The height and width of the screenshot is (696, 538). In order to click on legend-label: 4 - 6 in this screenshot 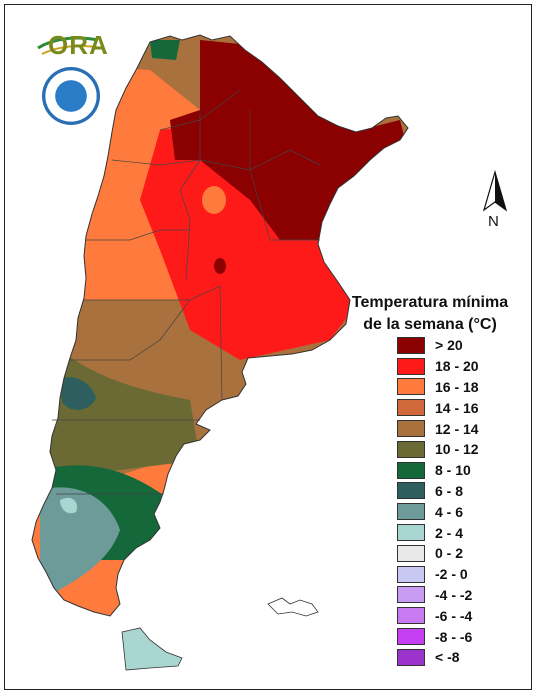, I will do `click(449, 511)`.